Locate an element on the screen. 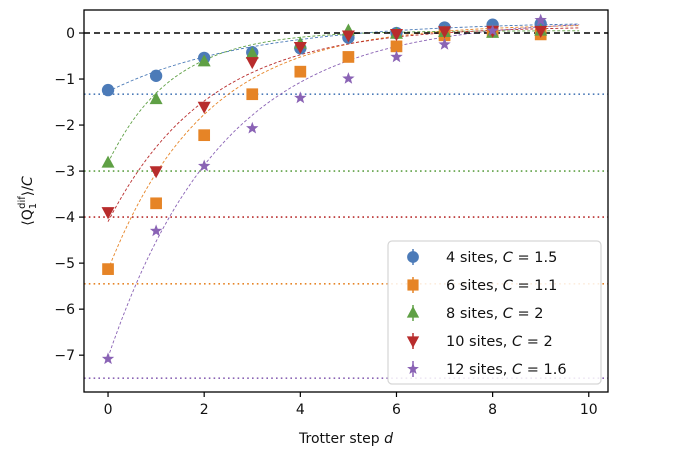  legend-box is located at coordinates (494, 312).